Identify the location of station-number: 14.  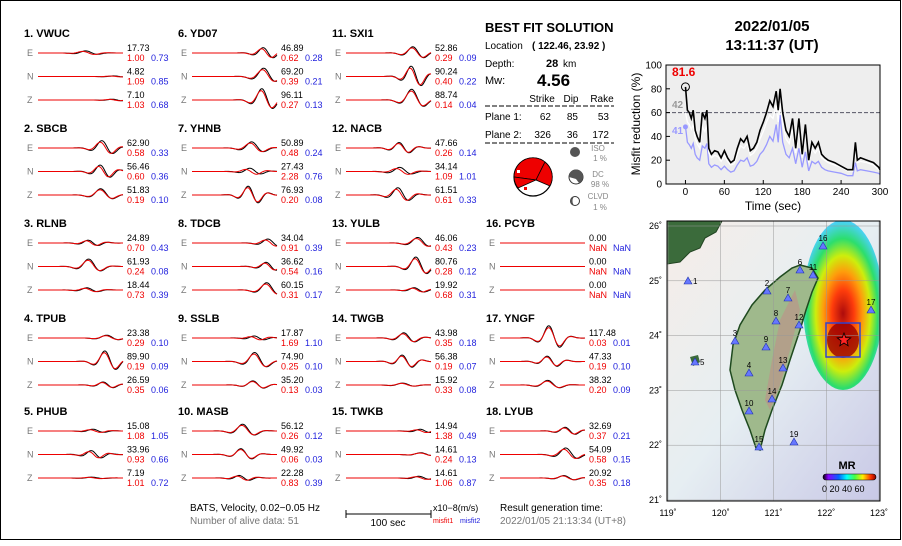
(772, 391).